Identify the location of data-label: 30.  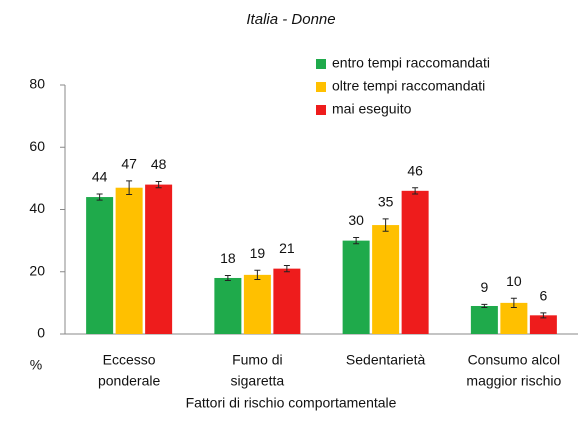
(356, 220).